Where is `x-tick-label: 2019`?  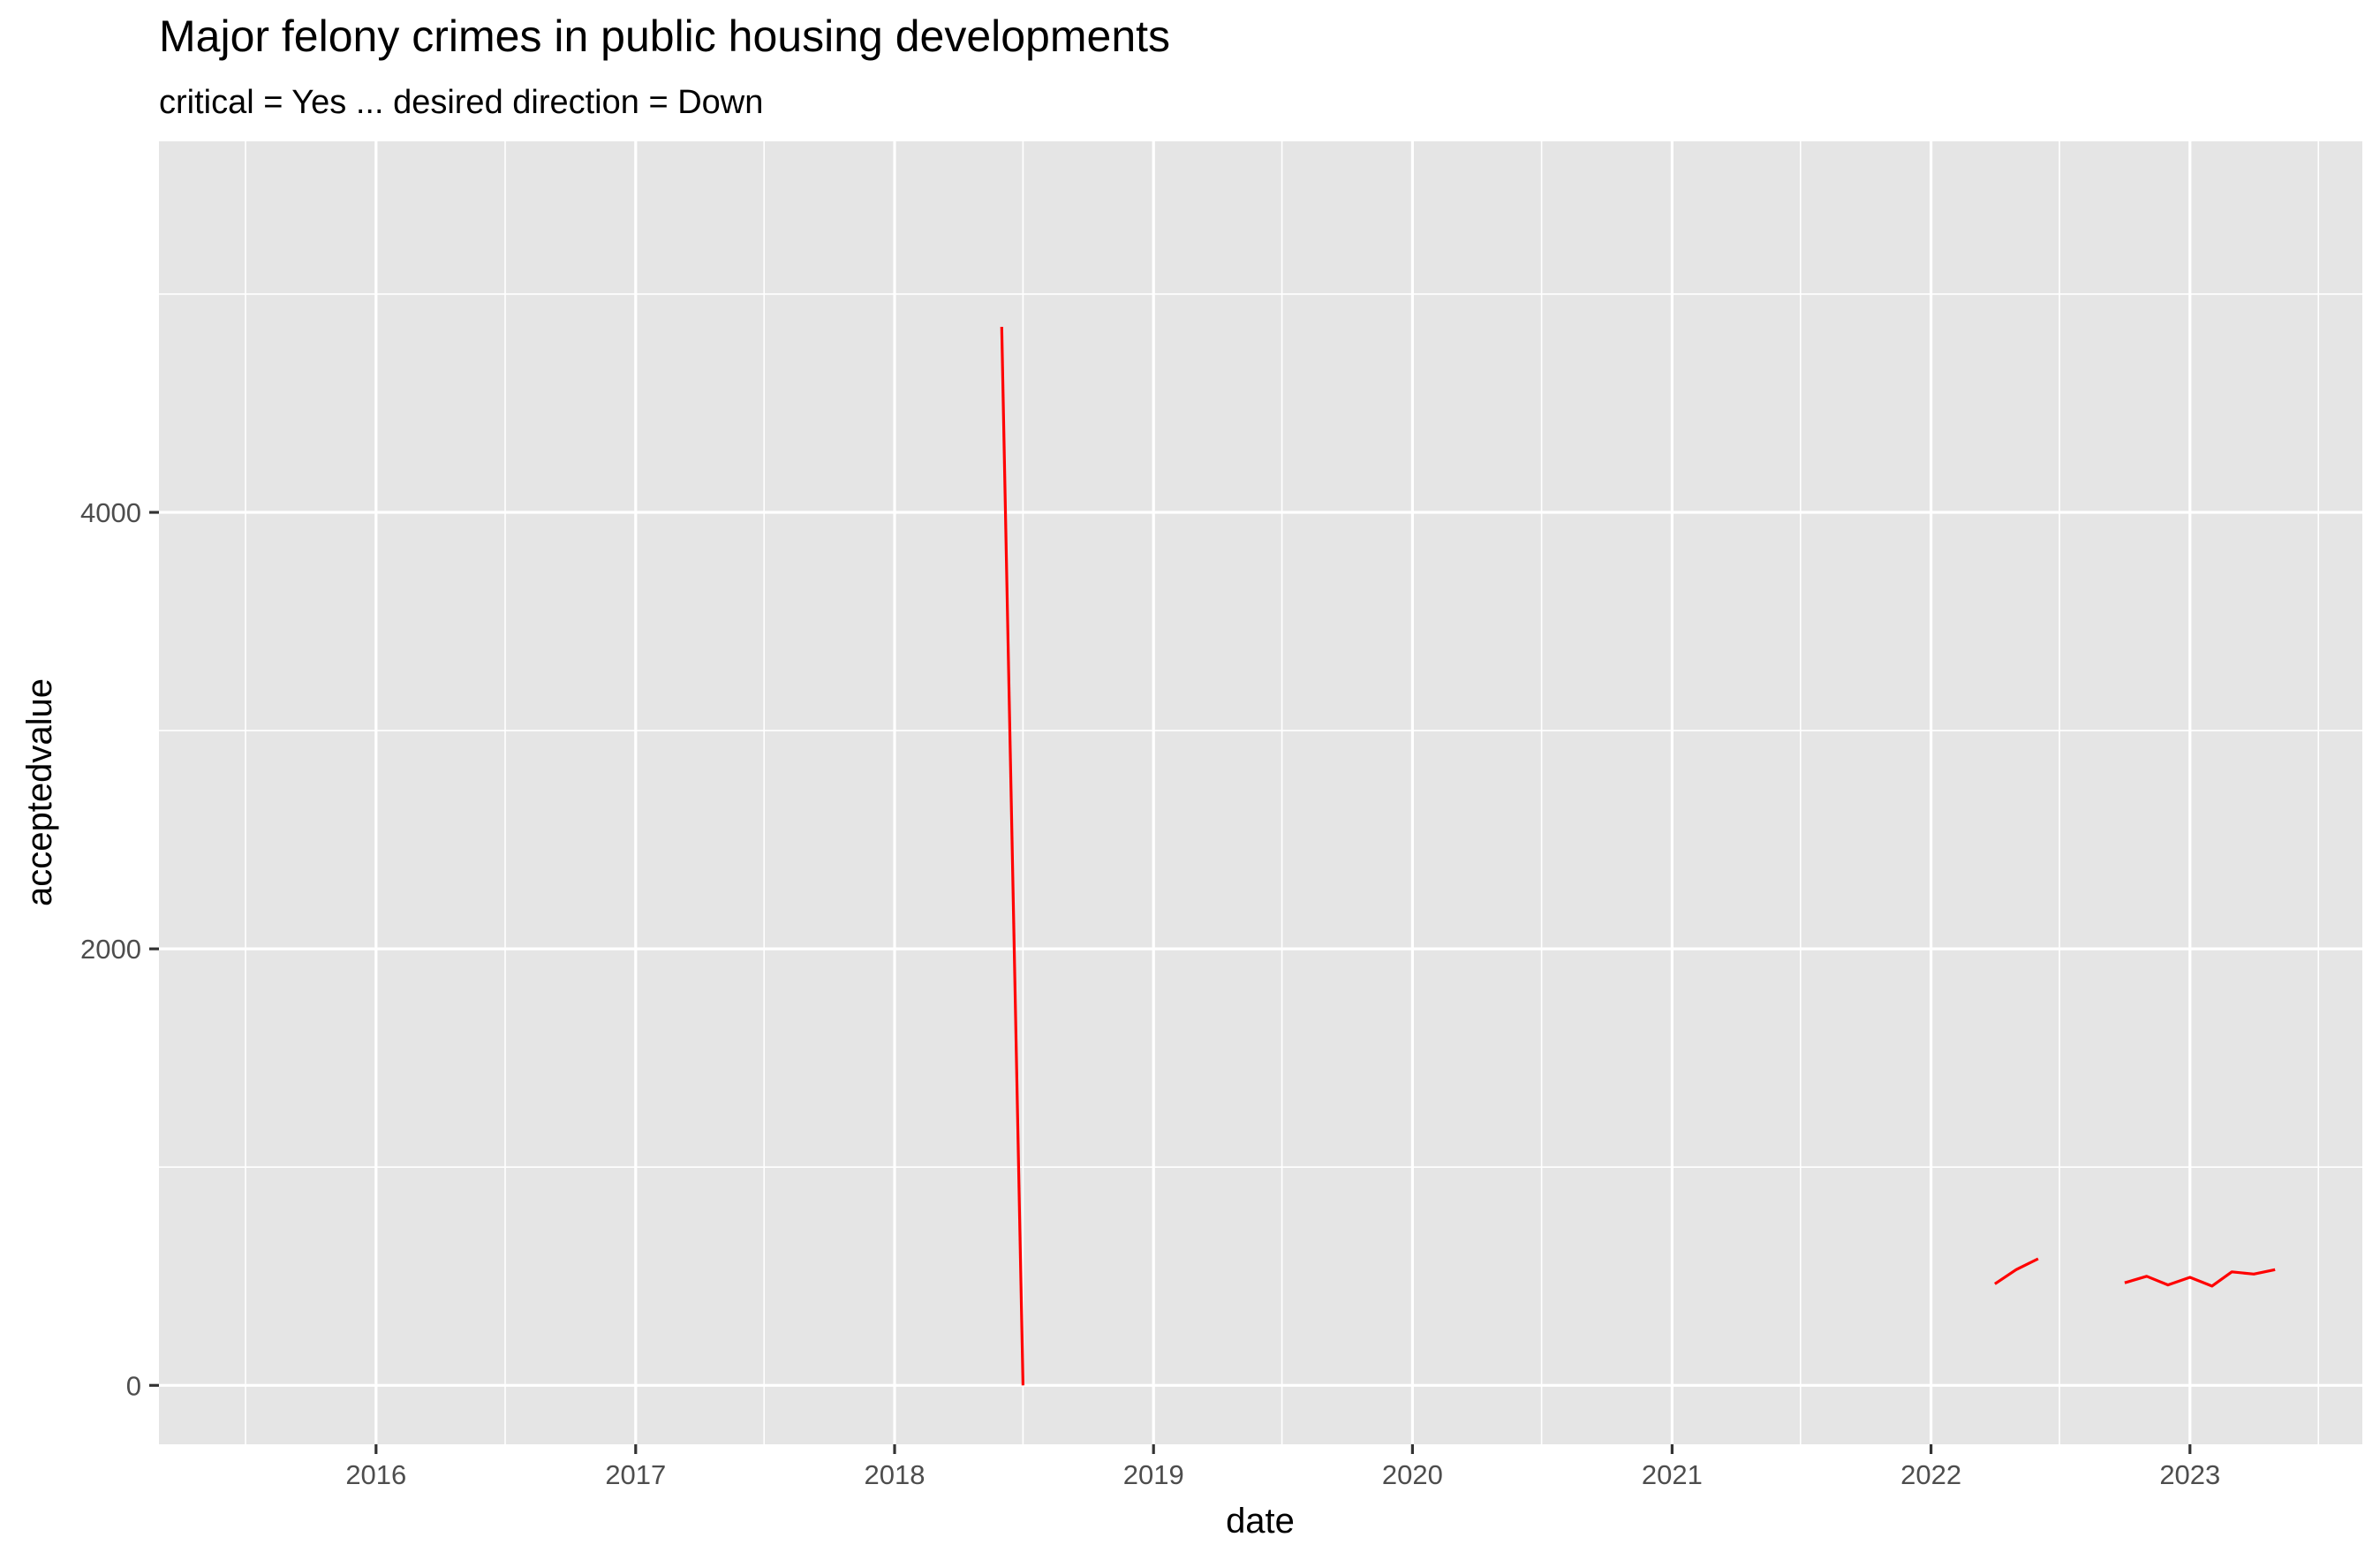 x-tick-label: 2019 is located at coordinates (1153, 1474).